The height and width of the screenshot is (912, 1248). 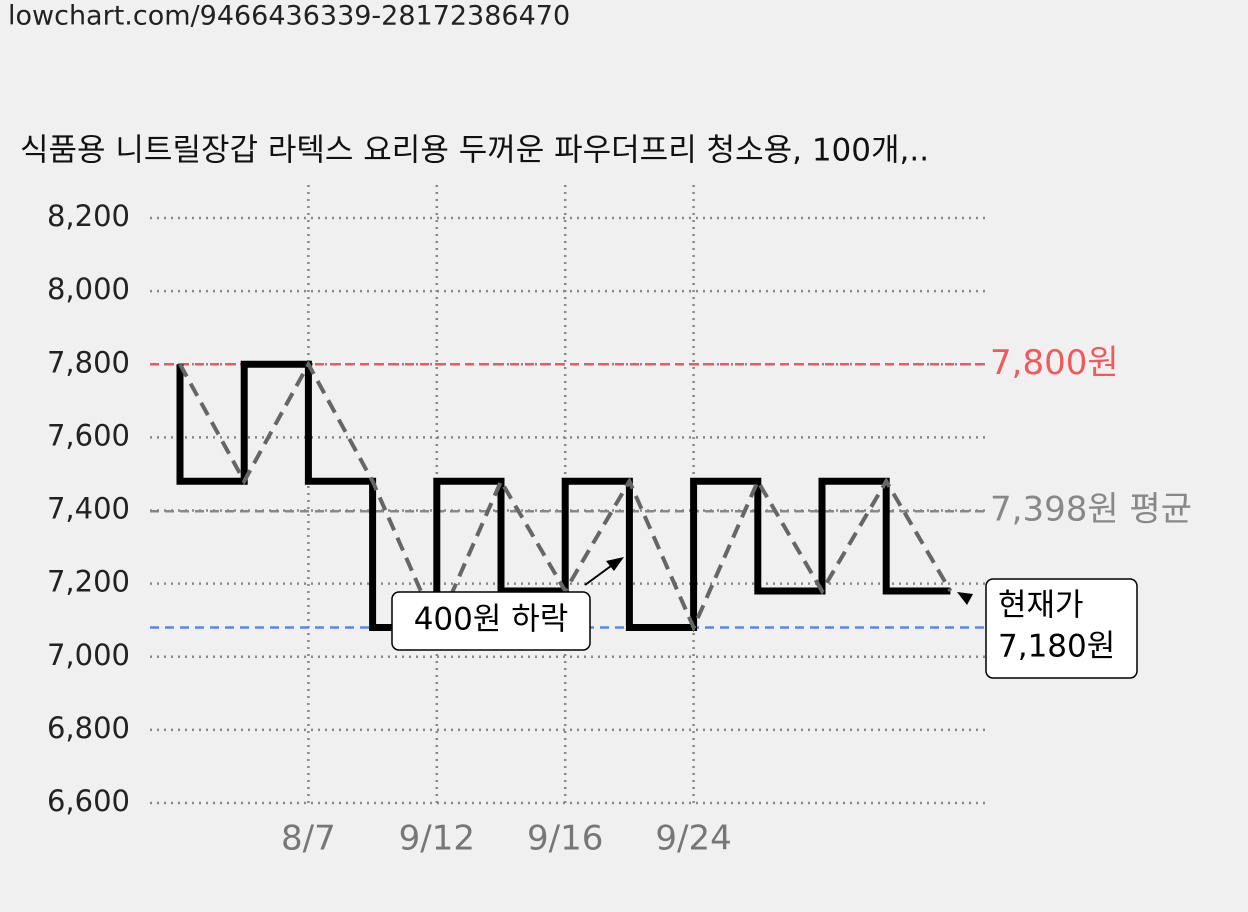 I want to click on current-value: 7,180원, so click(x=1056, y=647).